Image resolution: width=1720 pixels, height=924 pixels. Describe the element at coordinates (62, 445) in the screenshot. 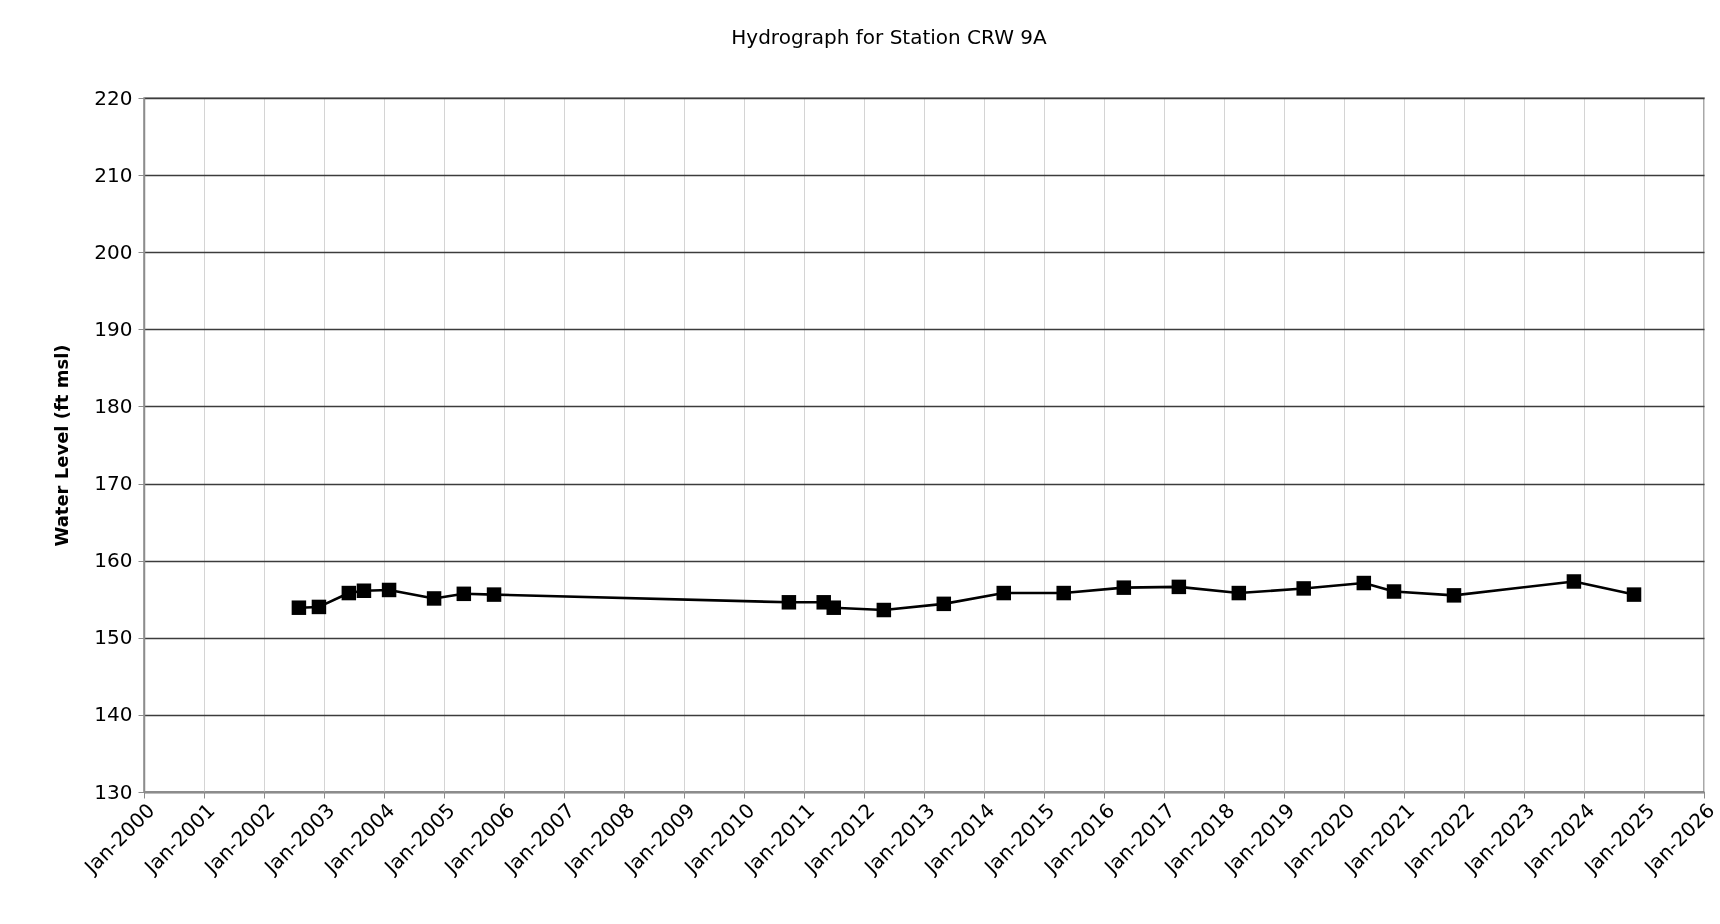

I see `y-axis-title: Water Level (ft msl)` at that location.